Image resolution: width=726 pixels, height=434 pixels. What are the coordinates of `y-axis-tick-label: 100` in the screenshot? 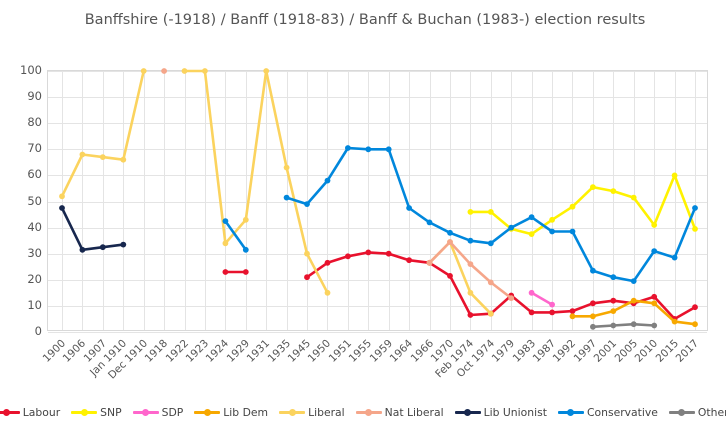 It's located at (31, 70).